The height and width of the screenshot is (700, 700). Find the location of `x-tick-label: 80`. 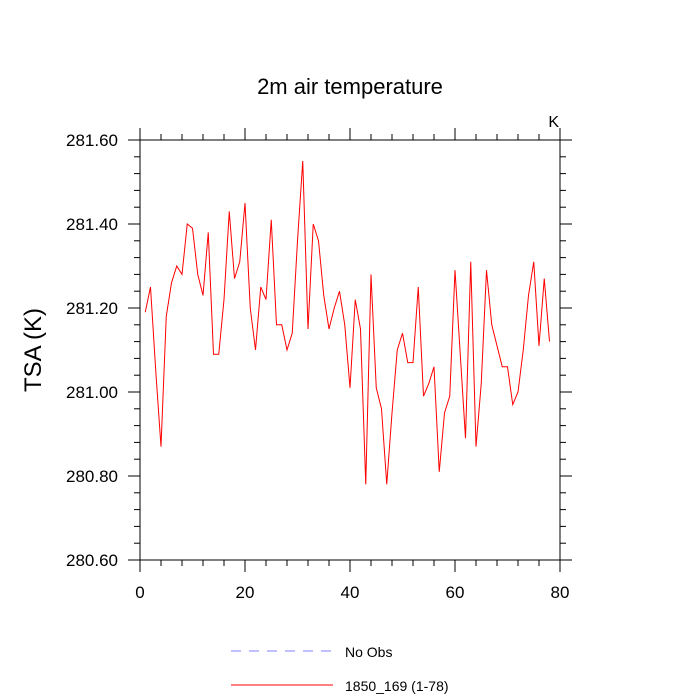

x-tick-label: 80 is located at coordinates (560, 592).